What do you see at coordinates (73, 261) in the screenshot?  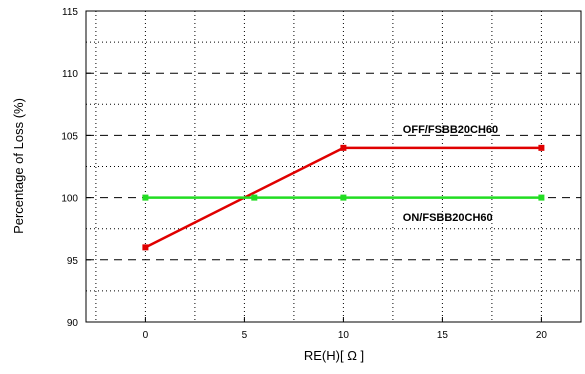 I see `y-tick-label: 95` at bounding box center [73, 261].